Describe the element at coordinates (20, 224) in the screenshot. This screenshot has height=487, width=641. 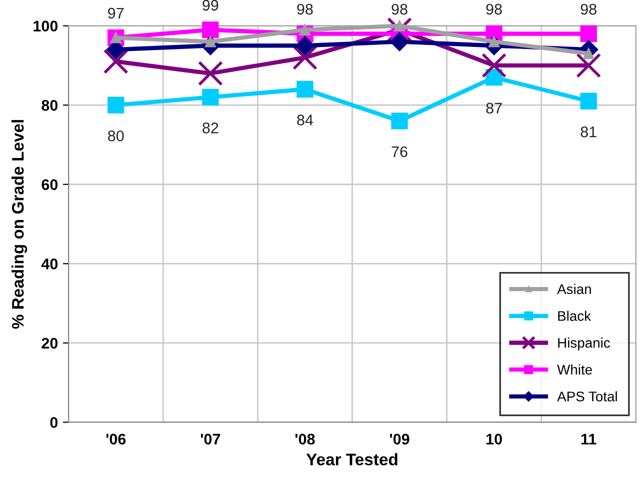
I see `y-axis-title: % Reading on Grade Level` at that location.